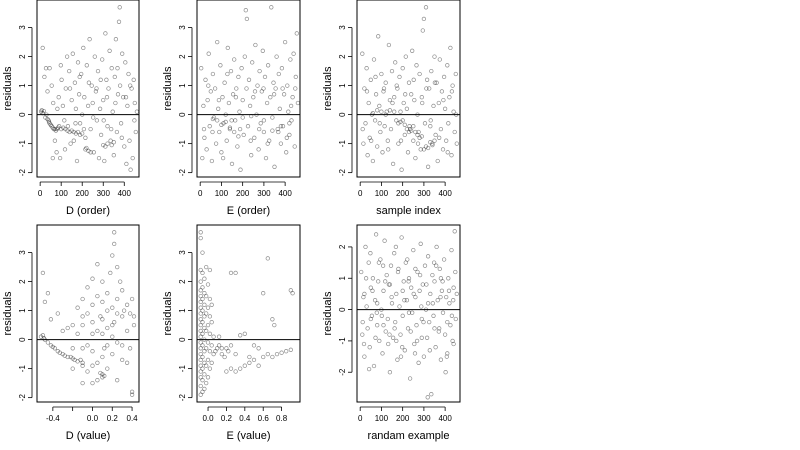  Describe the element at coordinates (182, 173) in the screenshot. I see `y-tick-label: -2` at that location.